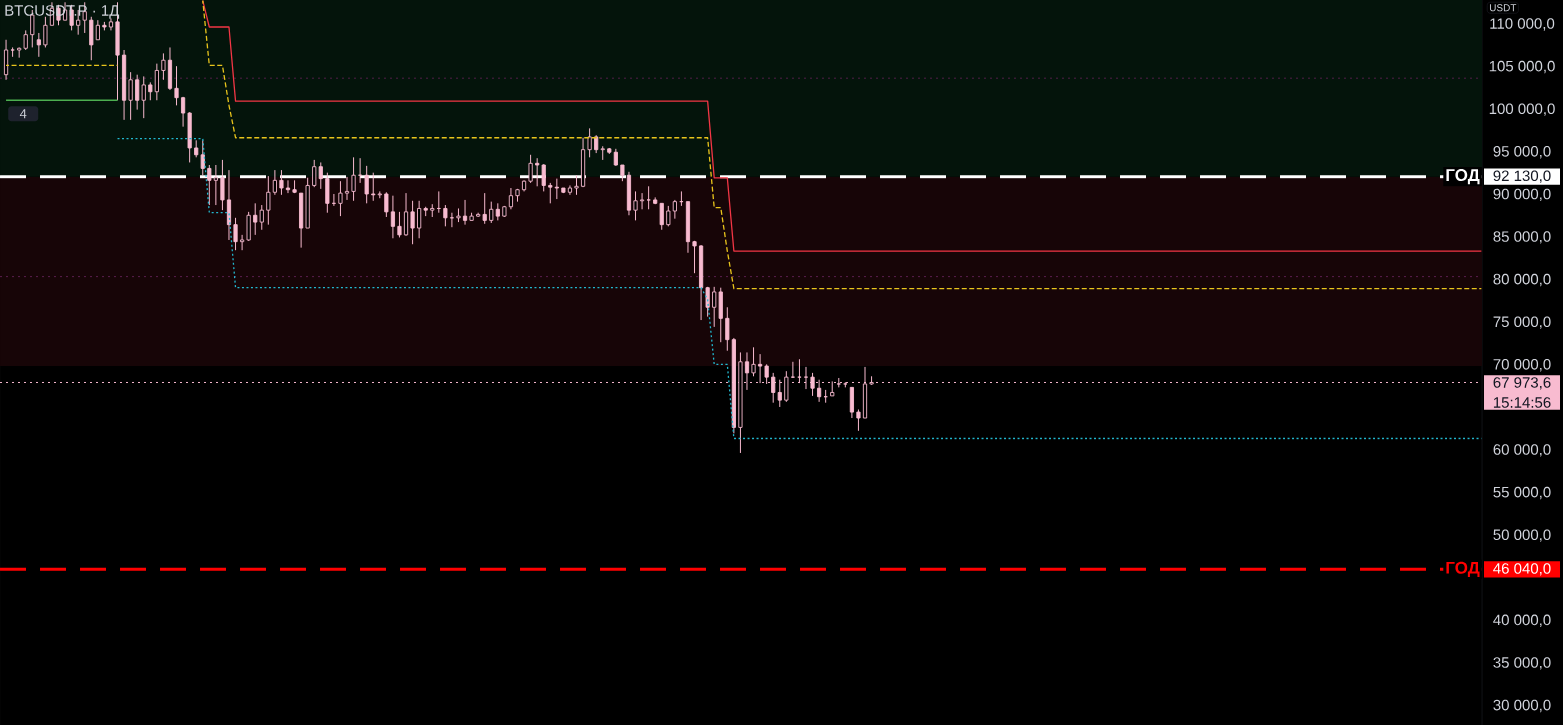  I want to click on y-tick-label: 50 000,0, so click(1522, 535).